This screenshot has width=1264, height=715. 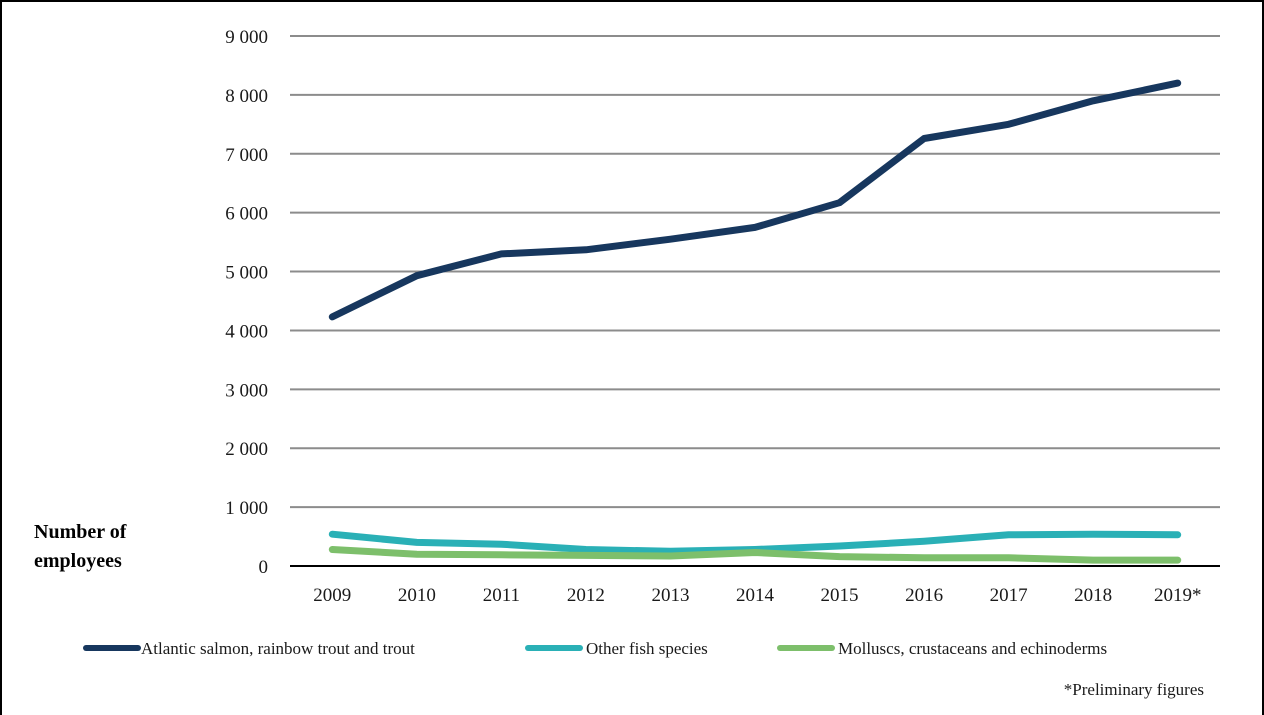 I want to click on y-axis-label-line-2: employees, so click(x=78, y=561).